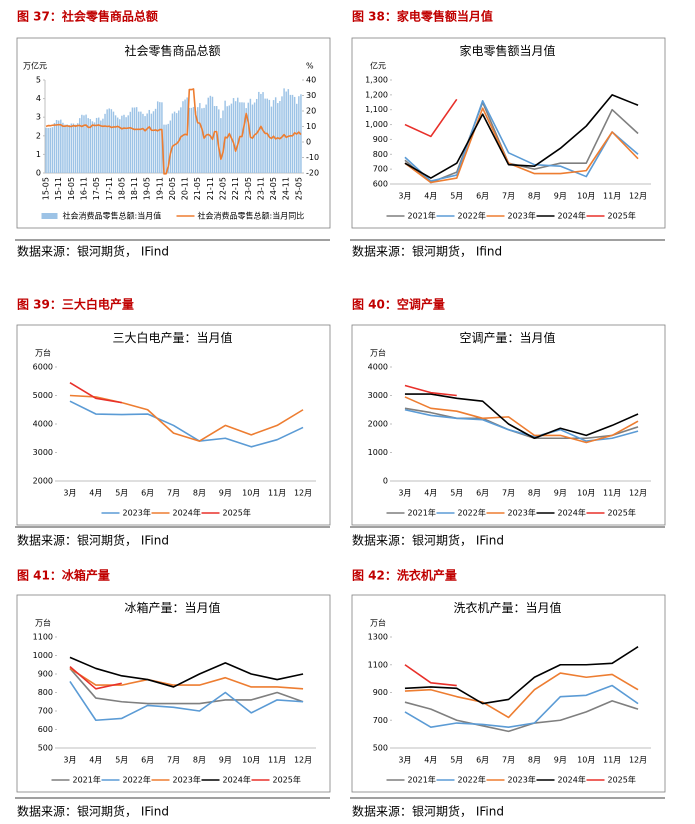 Image resolution: width=695 pixels, height=824 pixels. I want to click on y-tick-label: 600, so click(380, 184).